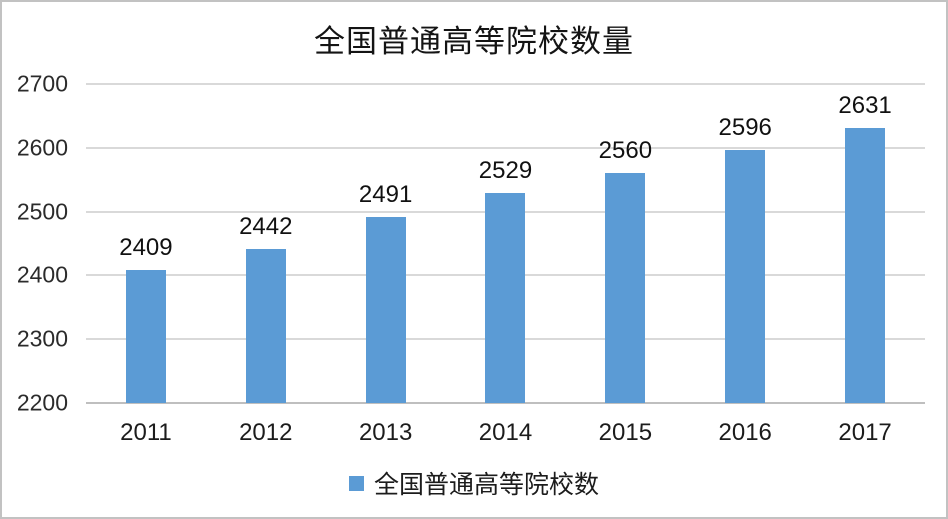  Describe the element at coordinates (146, 247) in the screenshot. I see `bar-value-label: 2409` at that location.